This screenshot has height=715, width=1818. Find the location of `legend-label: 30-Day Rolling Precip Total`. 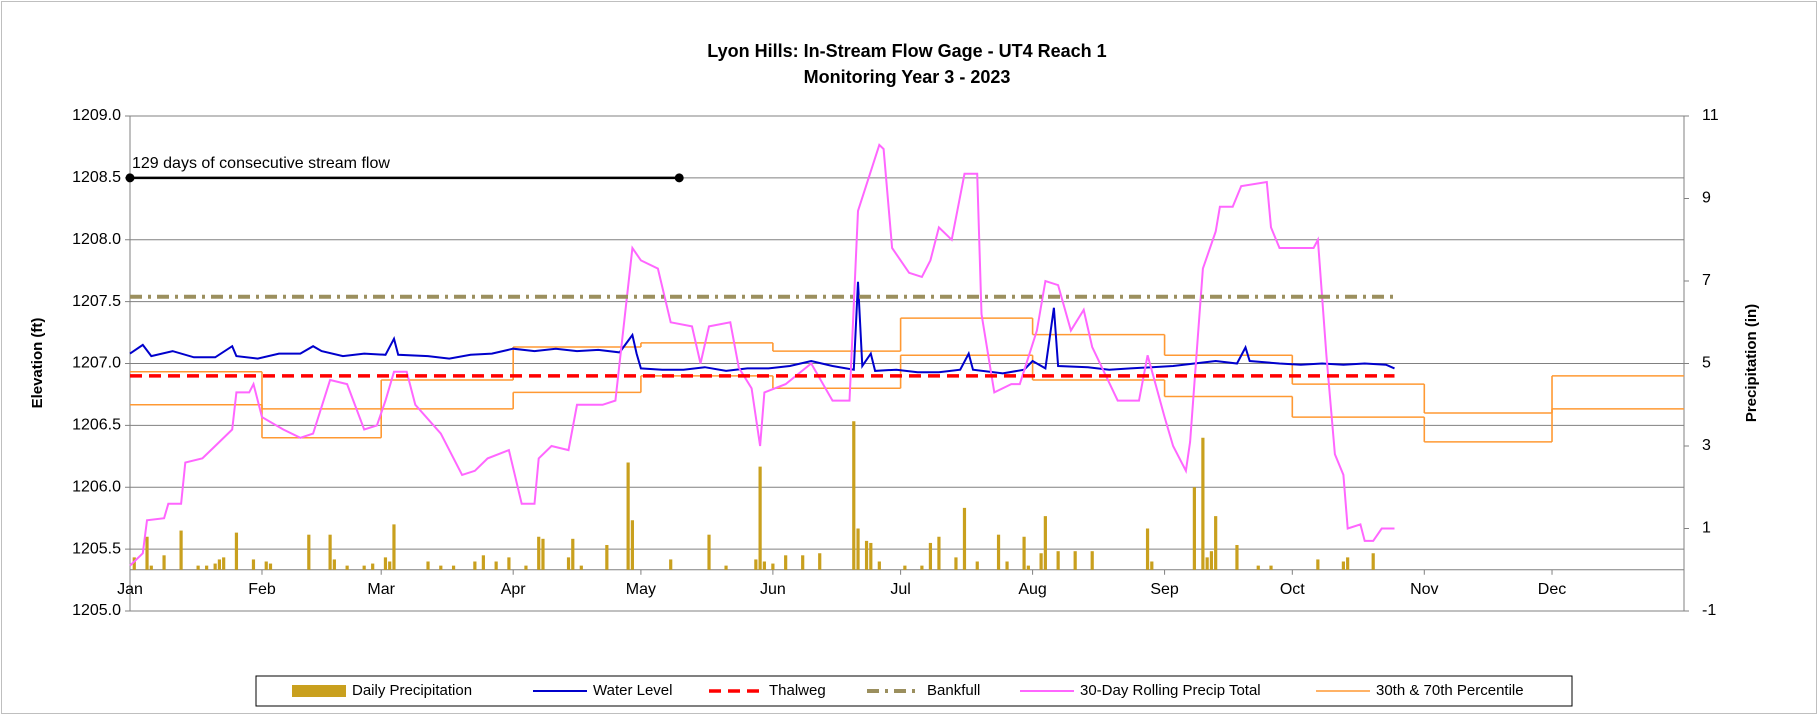

legend-label: 30-Day Rolling Precip Total is located at coordinates (1170, 690).